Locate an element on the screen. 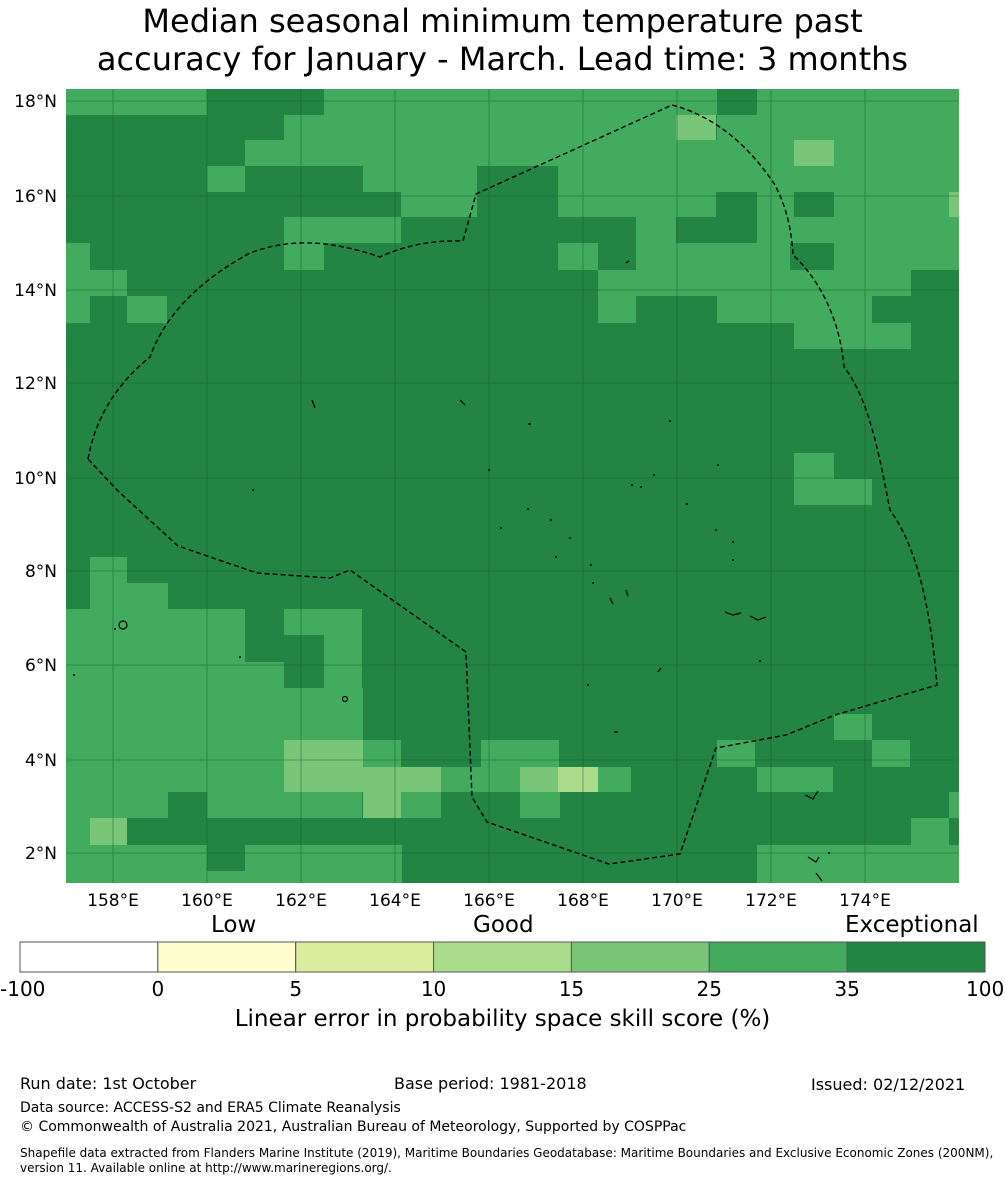 This screenshot has height=1185, width=1005. lon-tick: 164°E is located at coordinates (395, 901).